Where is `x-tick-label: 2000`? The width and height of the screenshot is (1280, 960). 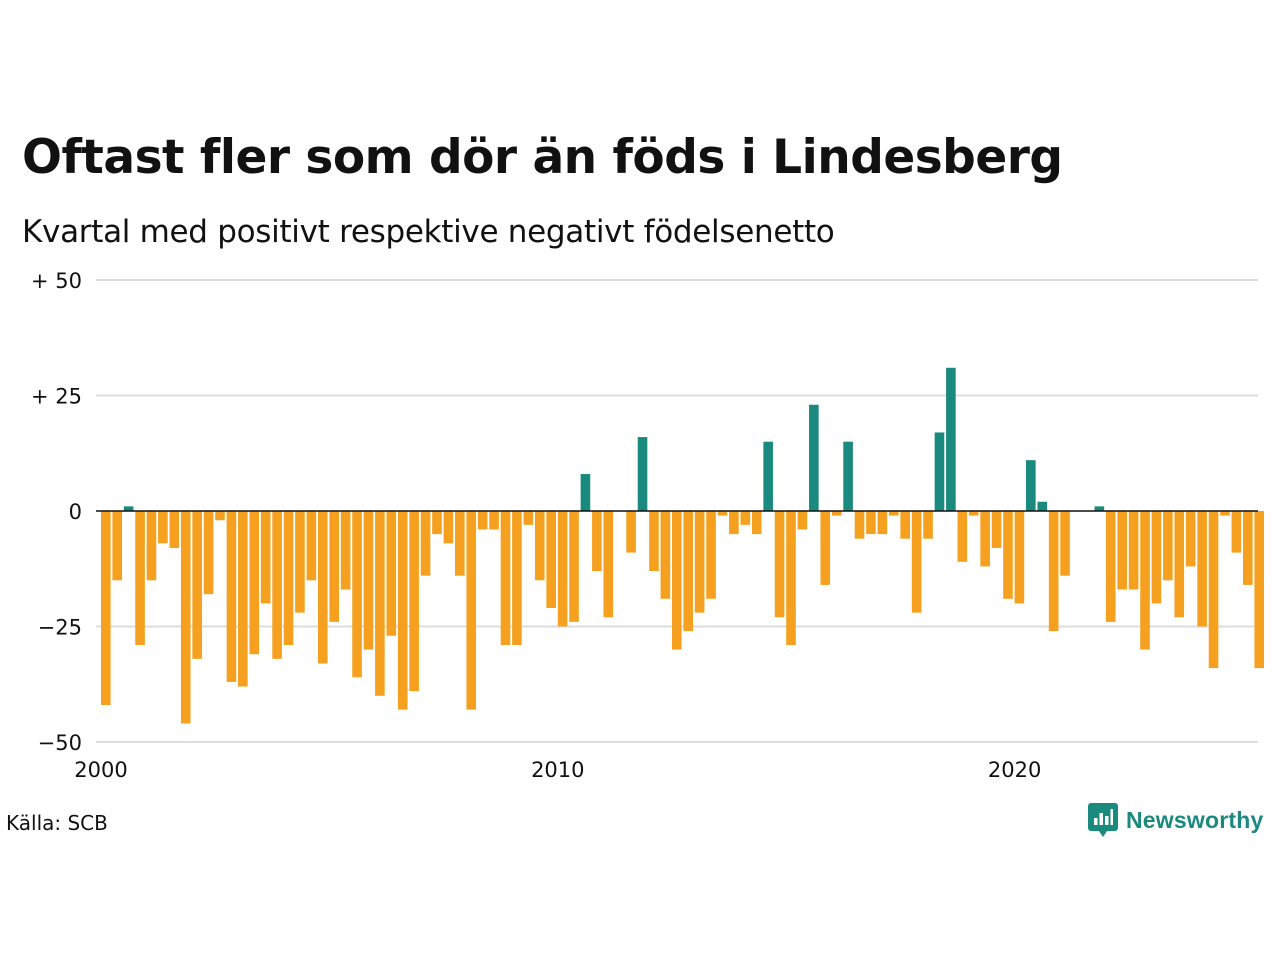
x-tick-label: 2000 is located at coordinates (100, 770).